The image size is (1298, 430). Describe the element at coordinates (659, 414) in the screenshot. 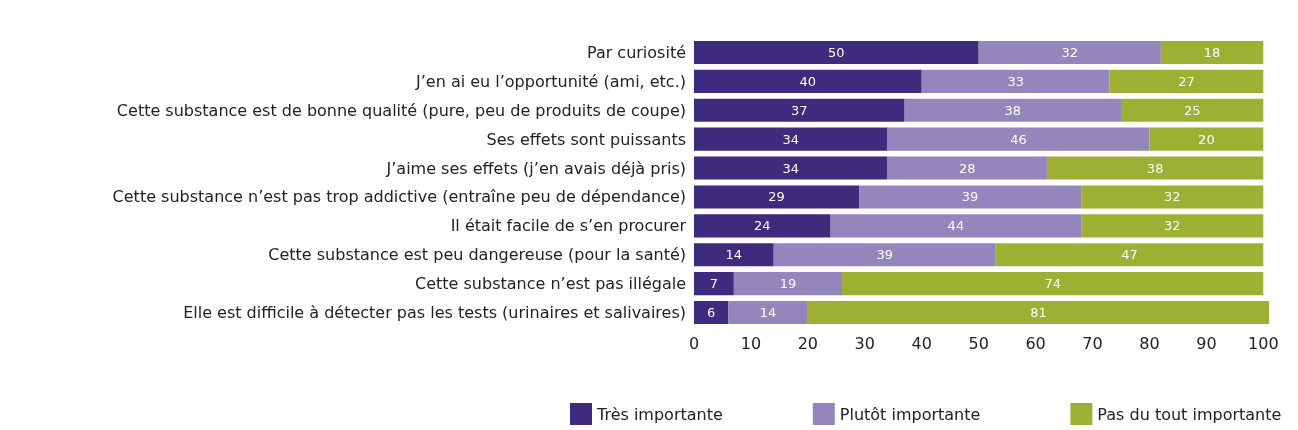

I see `legend-label: Très importante` at that location.